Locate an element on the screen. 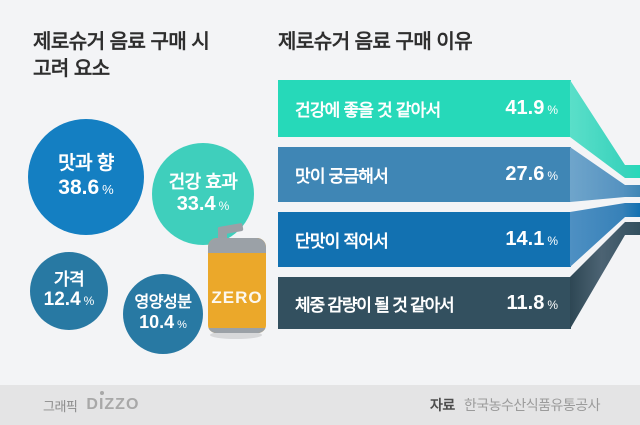 The height and width of the screenshot is (425, 640). bar-label: 체중 감량이 될 것 같아서 is located at coordinates (375, 305).